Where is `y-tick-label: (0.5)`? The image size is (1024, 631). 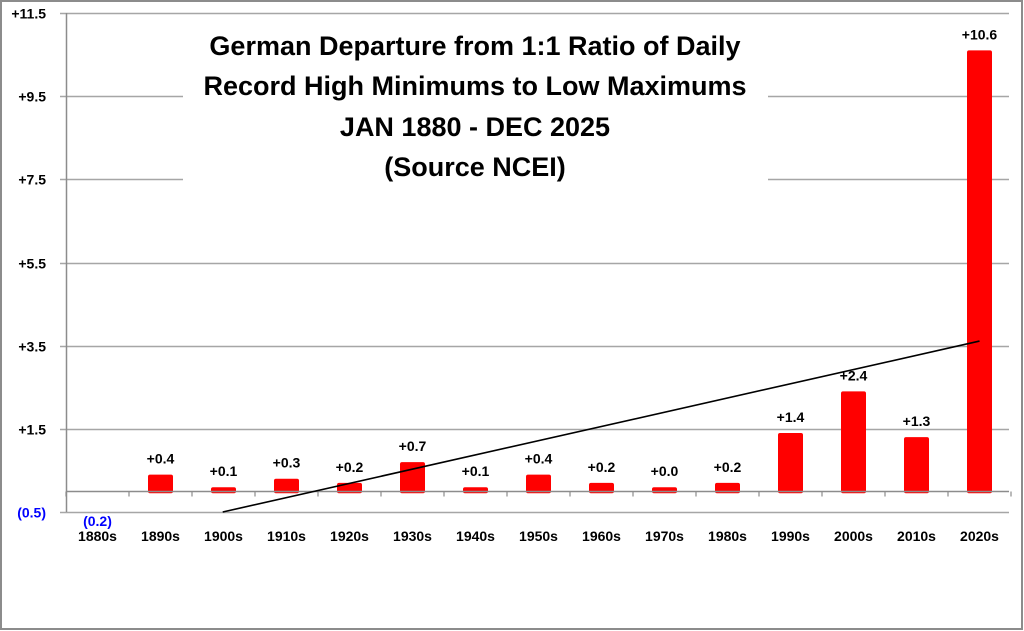
y-tick-label: (0.5) is located at coordinates (31, 513).